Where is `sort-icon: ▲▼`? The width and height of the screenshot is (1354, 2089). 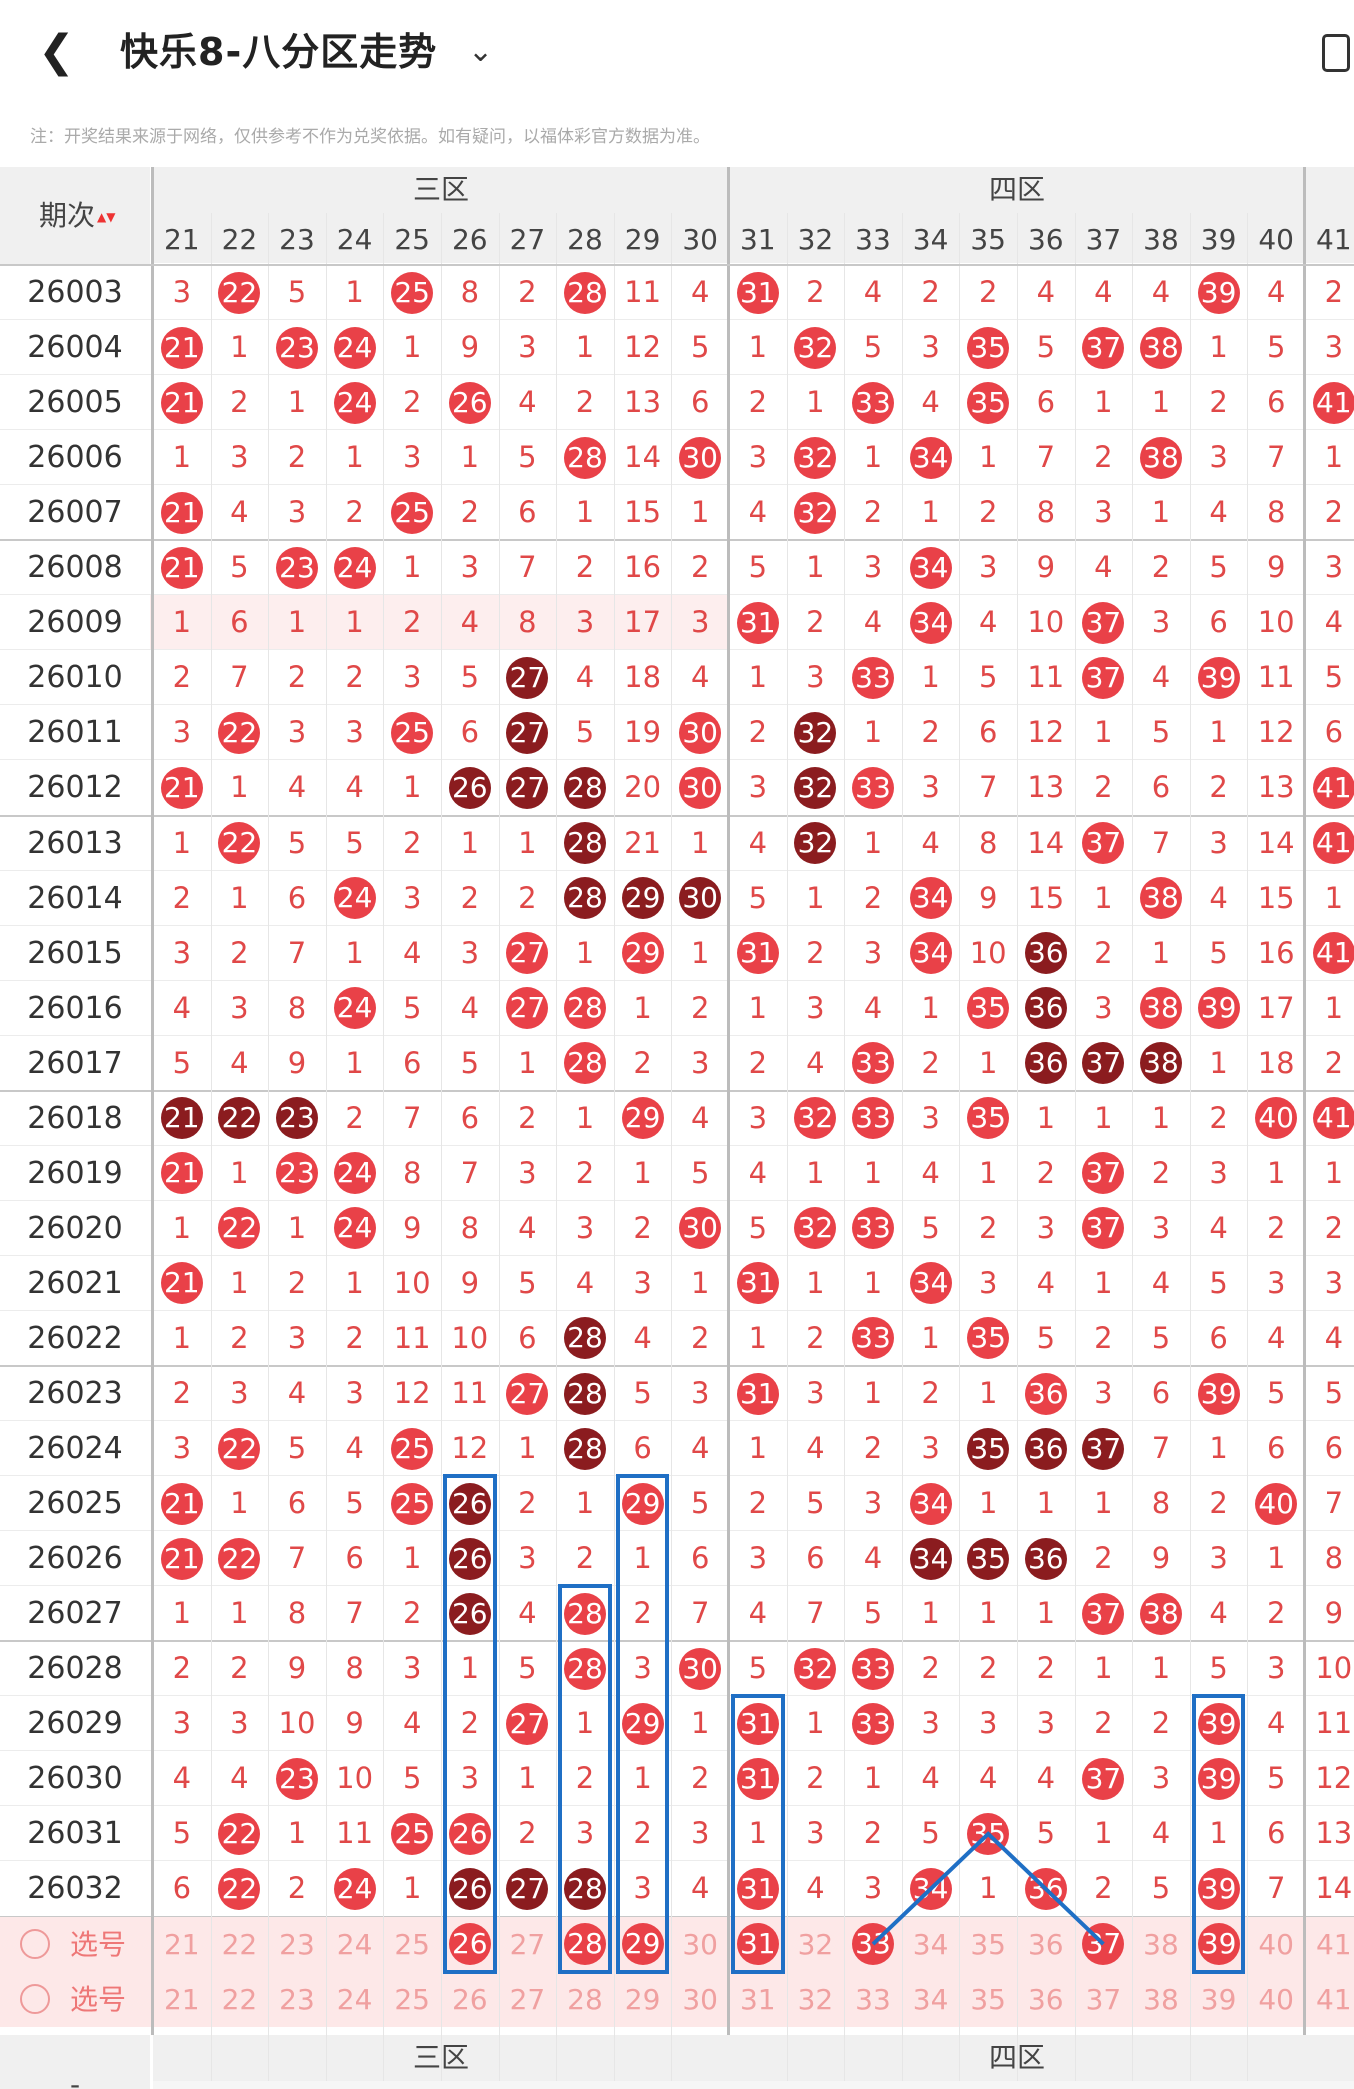 sort-icon: ▲▼ is located at coordinates (106, 217).